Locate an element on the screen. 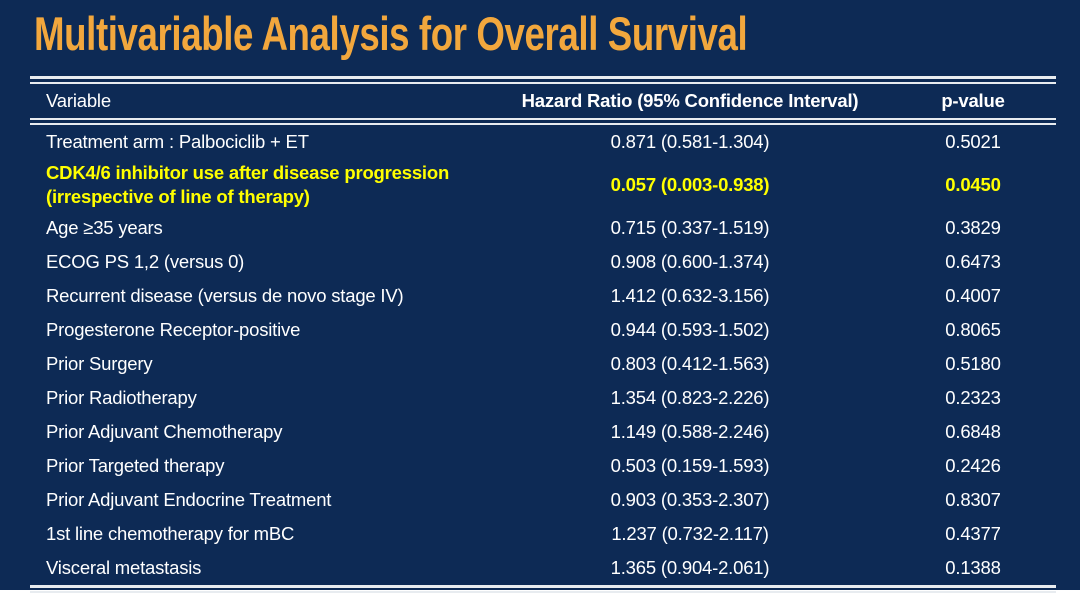 This screenshot has width=1080, height=593. hazard-ratio-cell: 0.057 (0.003-0.938) is located at coordinates (690, 184).